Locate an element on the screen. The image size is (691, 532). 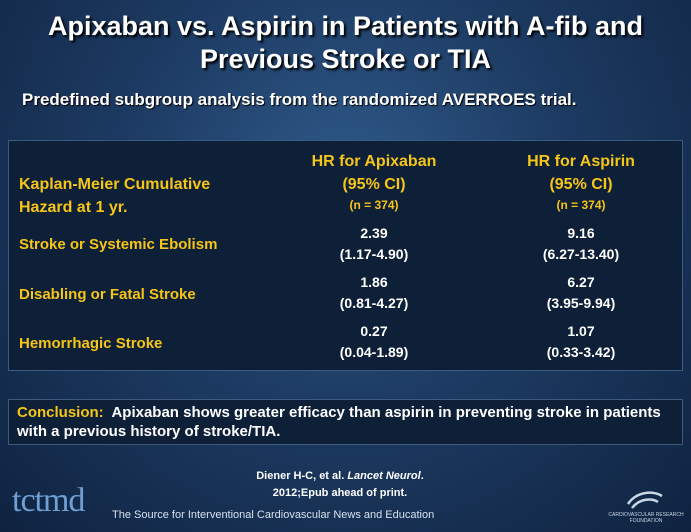
column-header-apixaban-ci: (95% CI) is located at coordinates (374, 184).